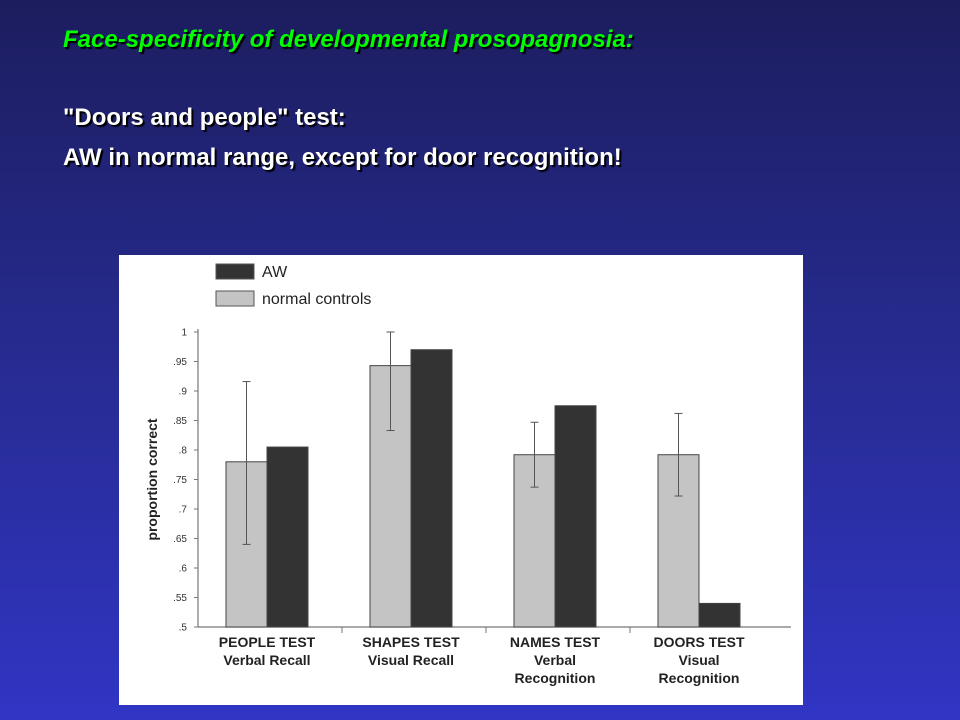  Describe the element at coordinates (555, 660) in the screenshot. I see `x-category-label: Verbal` at that location.